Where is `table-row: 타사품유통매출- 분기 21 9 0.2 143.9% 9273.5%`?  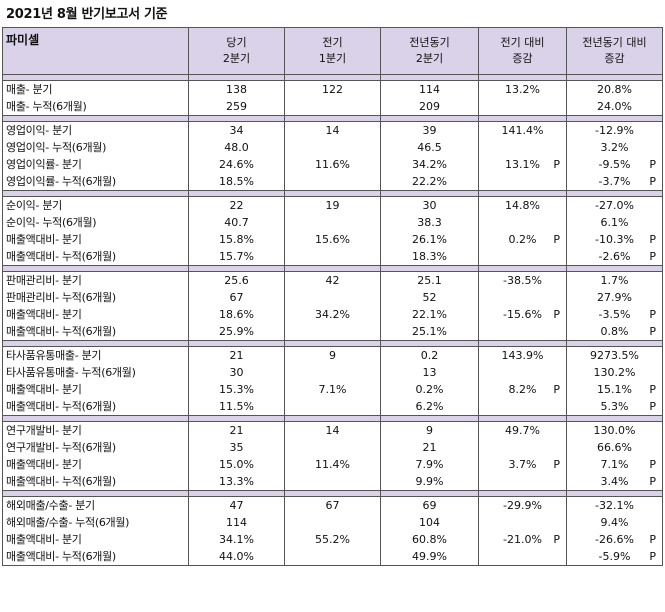 table-row: 타사품유통매출- 분기 21 9 0.2 143.9% 9273.5% is located at coordinates (332, 355).